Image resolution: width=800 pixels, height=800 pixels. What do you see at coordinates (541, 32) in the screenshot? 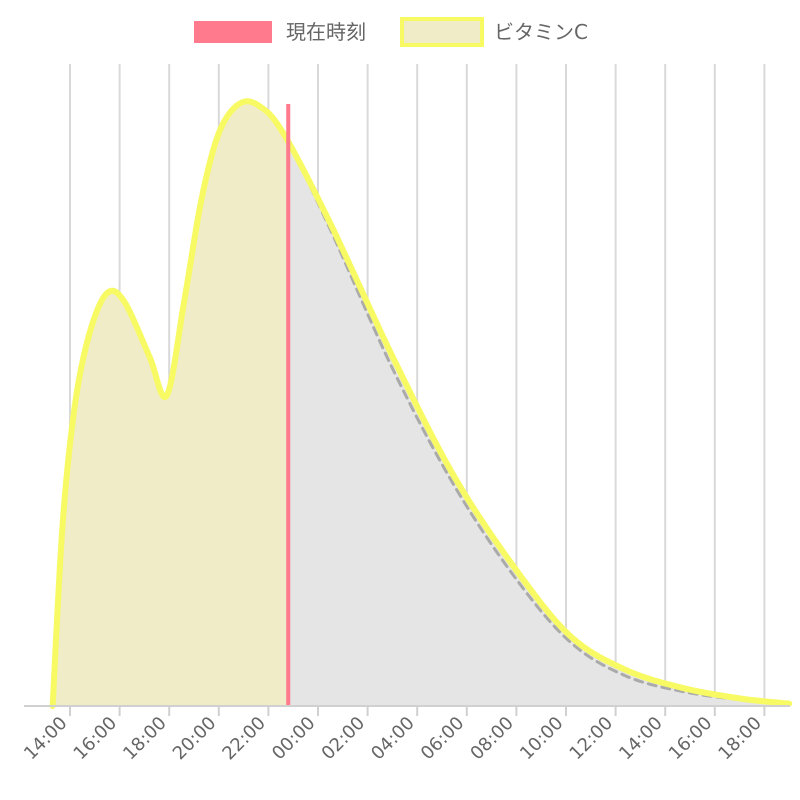
I see `legend-label-vitamin-c: ビタミンC` at bounding box center [541, 32].